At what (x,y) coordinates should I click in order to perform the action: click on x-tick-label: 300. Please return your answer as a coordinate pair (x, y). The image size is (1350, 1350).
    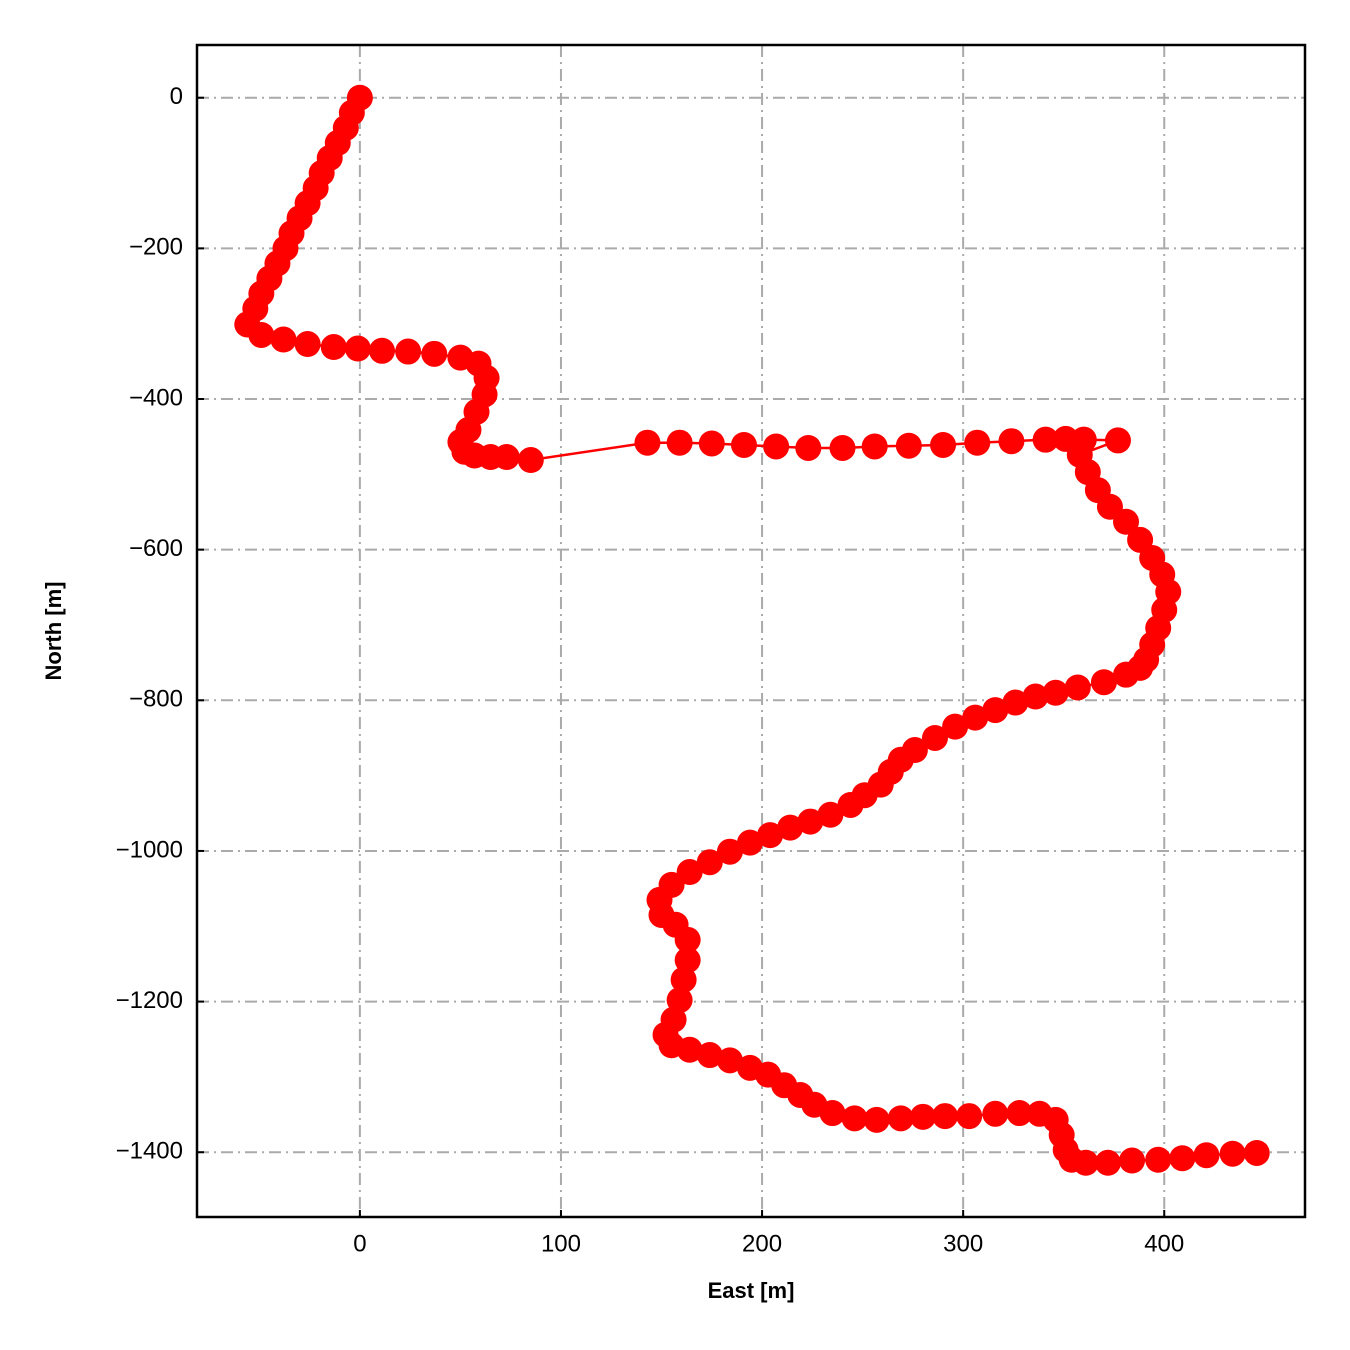
    Looking at the image, I should click on (963, 1243).